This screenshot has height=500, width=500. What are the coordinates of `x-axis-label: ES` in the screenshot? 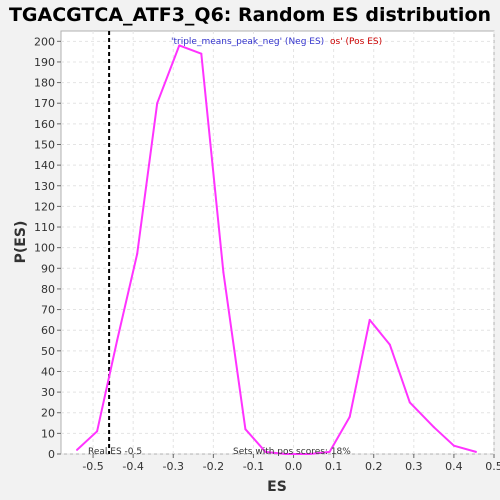 It's located at (277, 487).